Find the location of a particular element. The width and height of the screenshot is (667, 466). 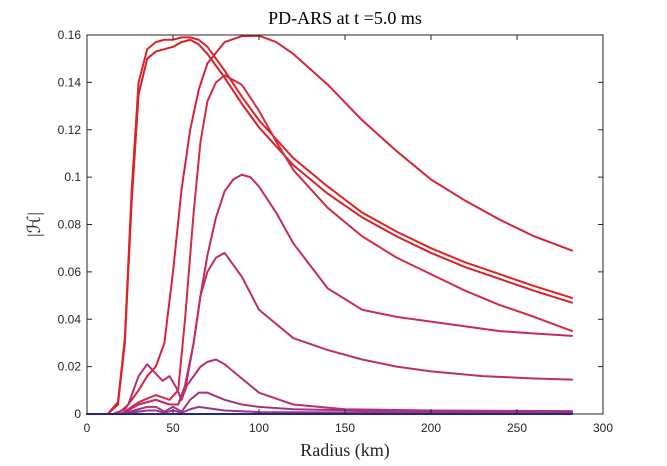

y-tick-label: 0.16 is located at coordinates (70, 35).